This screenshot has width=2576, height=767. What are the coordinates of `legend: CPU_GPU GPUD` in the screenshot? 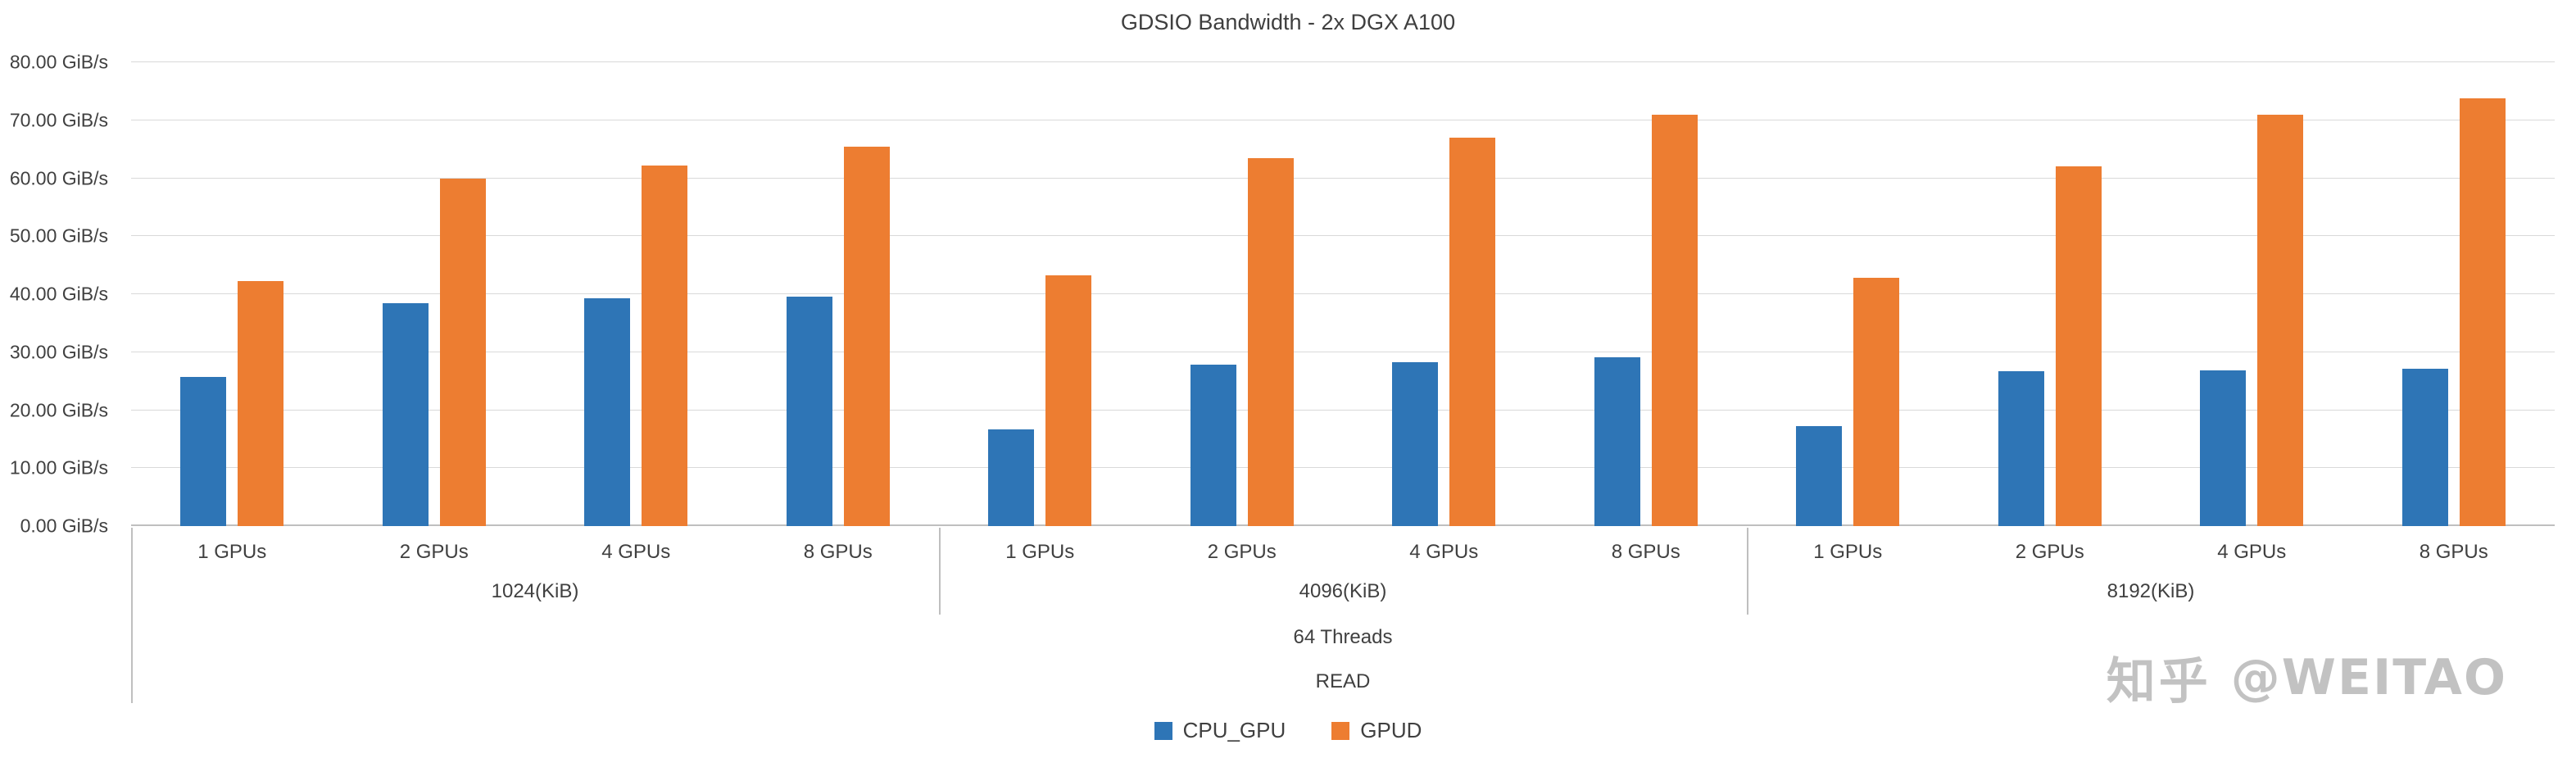 It's located at (1288, 730).